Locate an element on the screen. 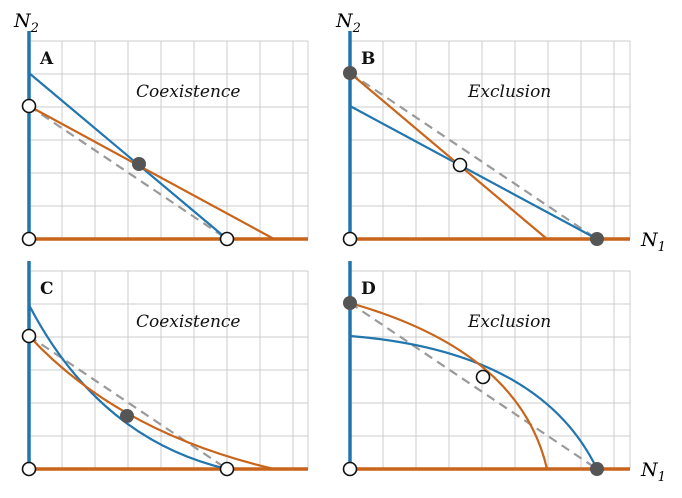 This screenshot has height=498, width=682. x-axis-label-bottom: N1 is located at coordinates (653, 472).